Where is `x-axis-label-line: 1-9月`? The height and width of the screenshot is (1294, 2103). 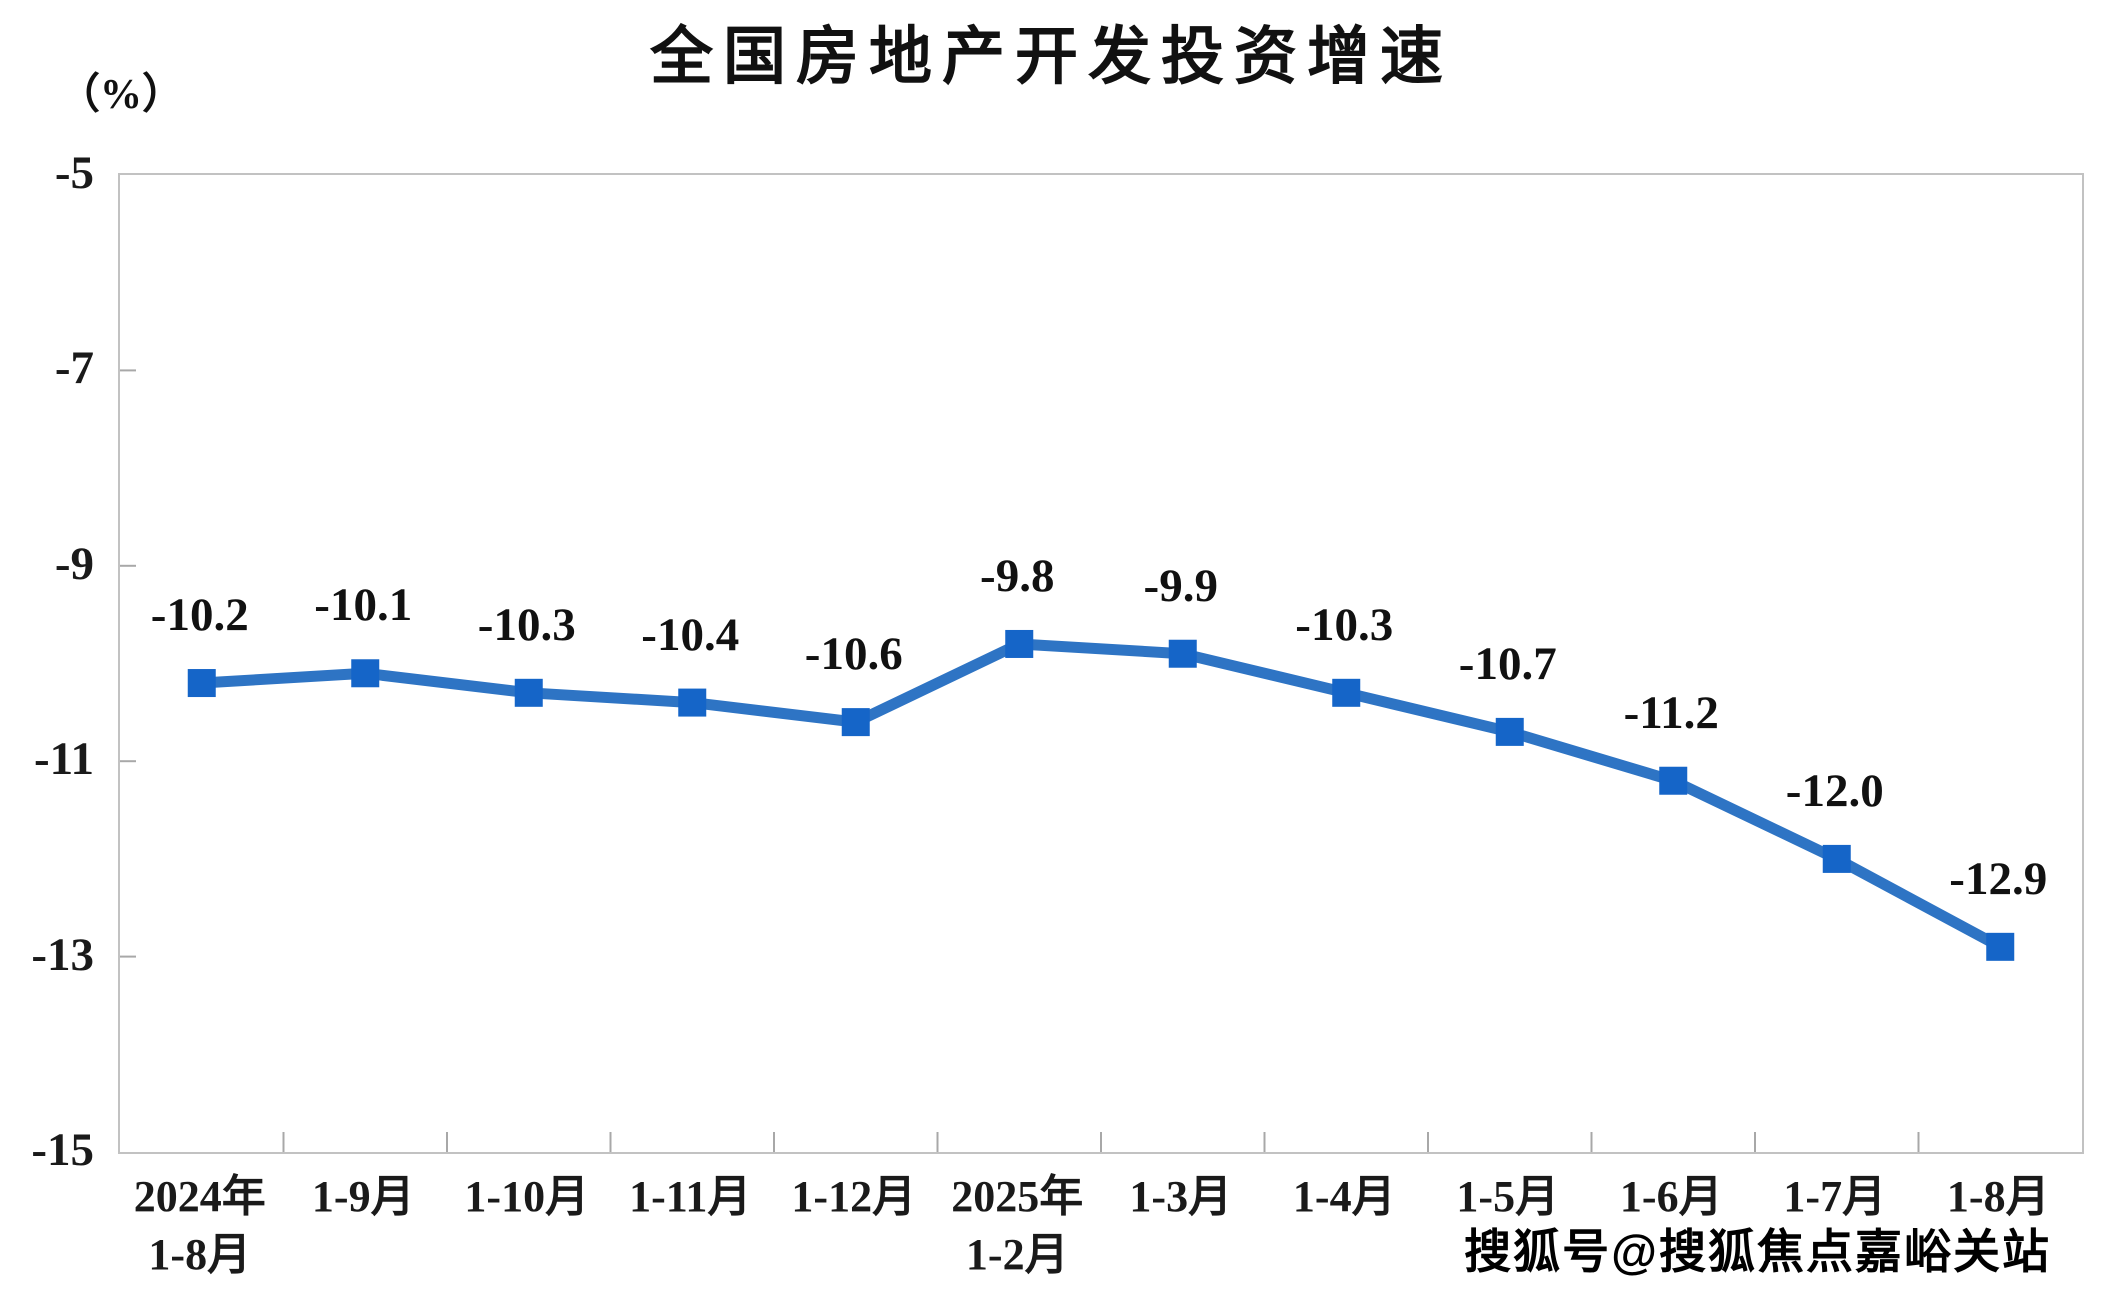
x-axis-label-line: 1-9月 is located at coordinates (363, 1196).